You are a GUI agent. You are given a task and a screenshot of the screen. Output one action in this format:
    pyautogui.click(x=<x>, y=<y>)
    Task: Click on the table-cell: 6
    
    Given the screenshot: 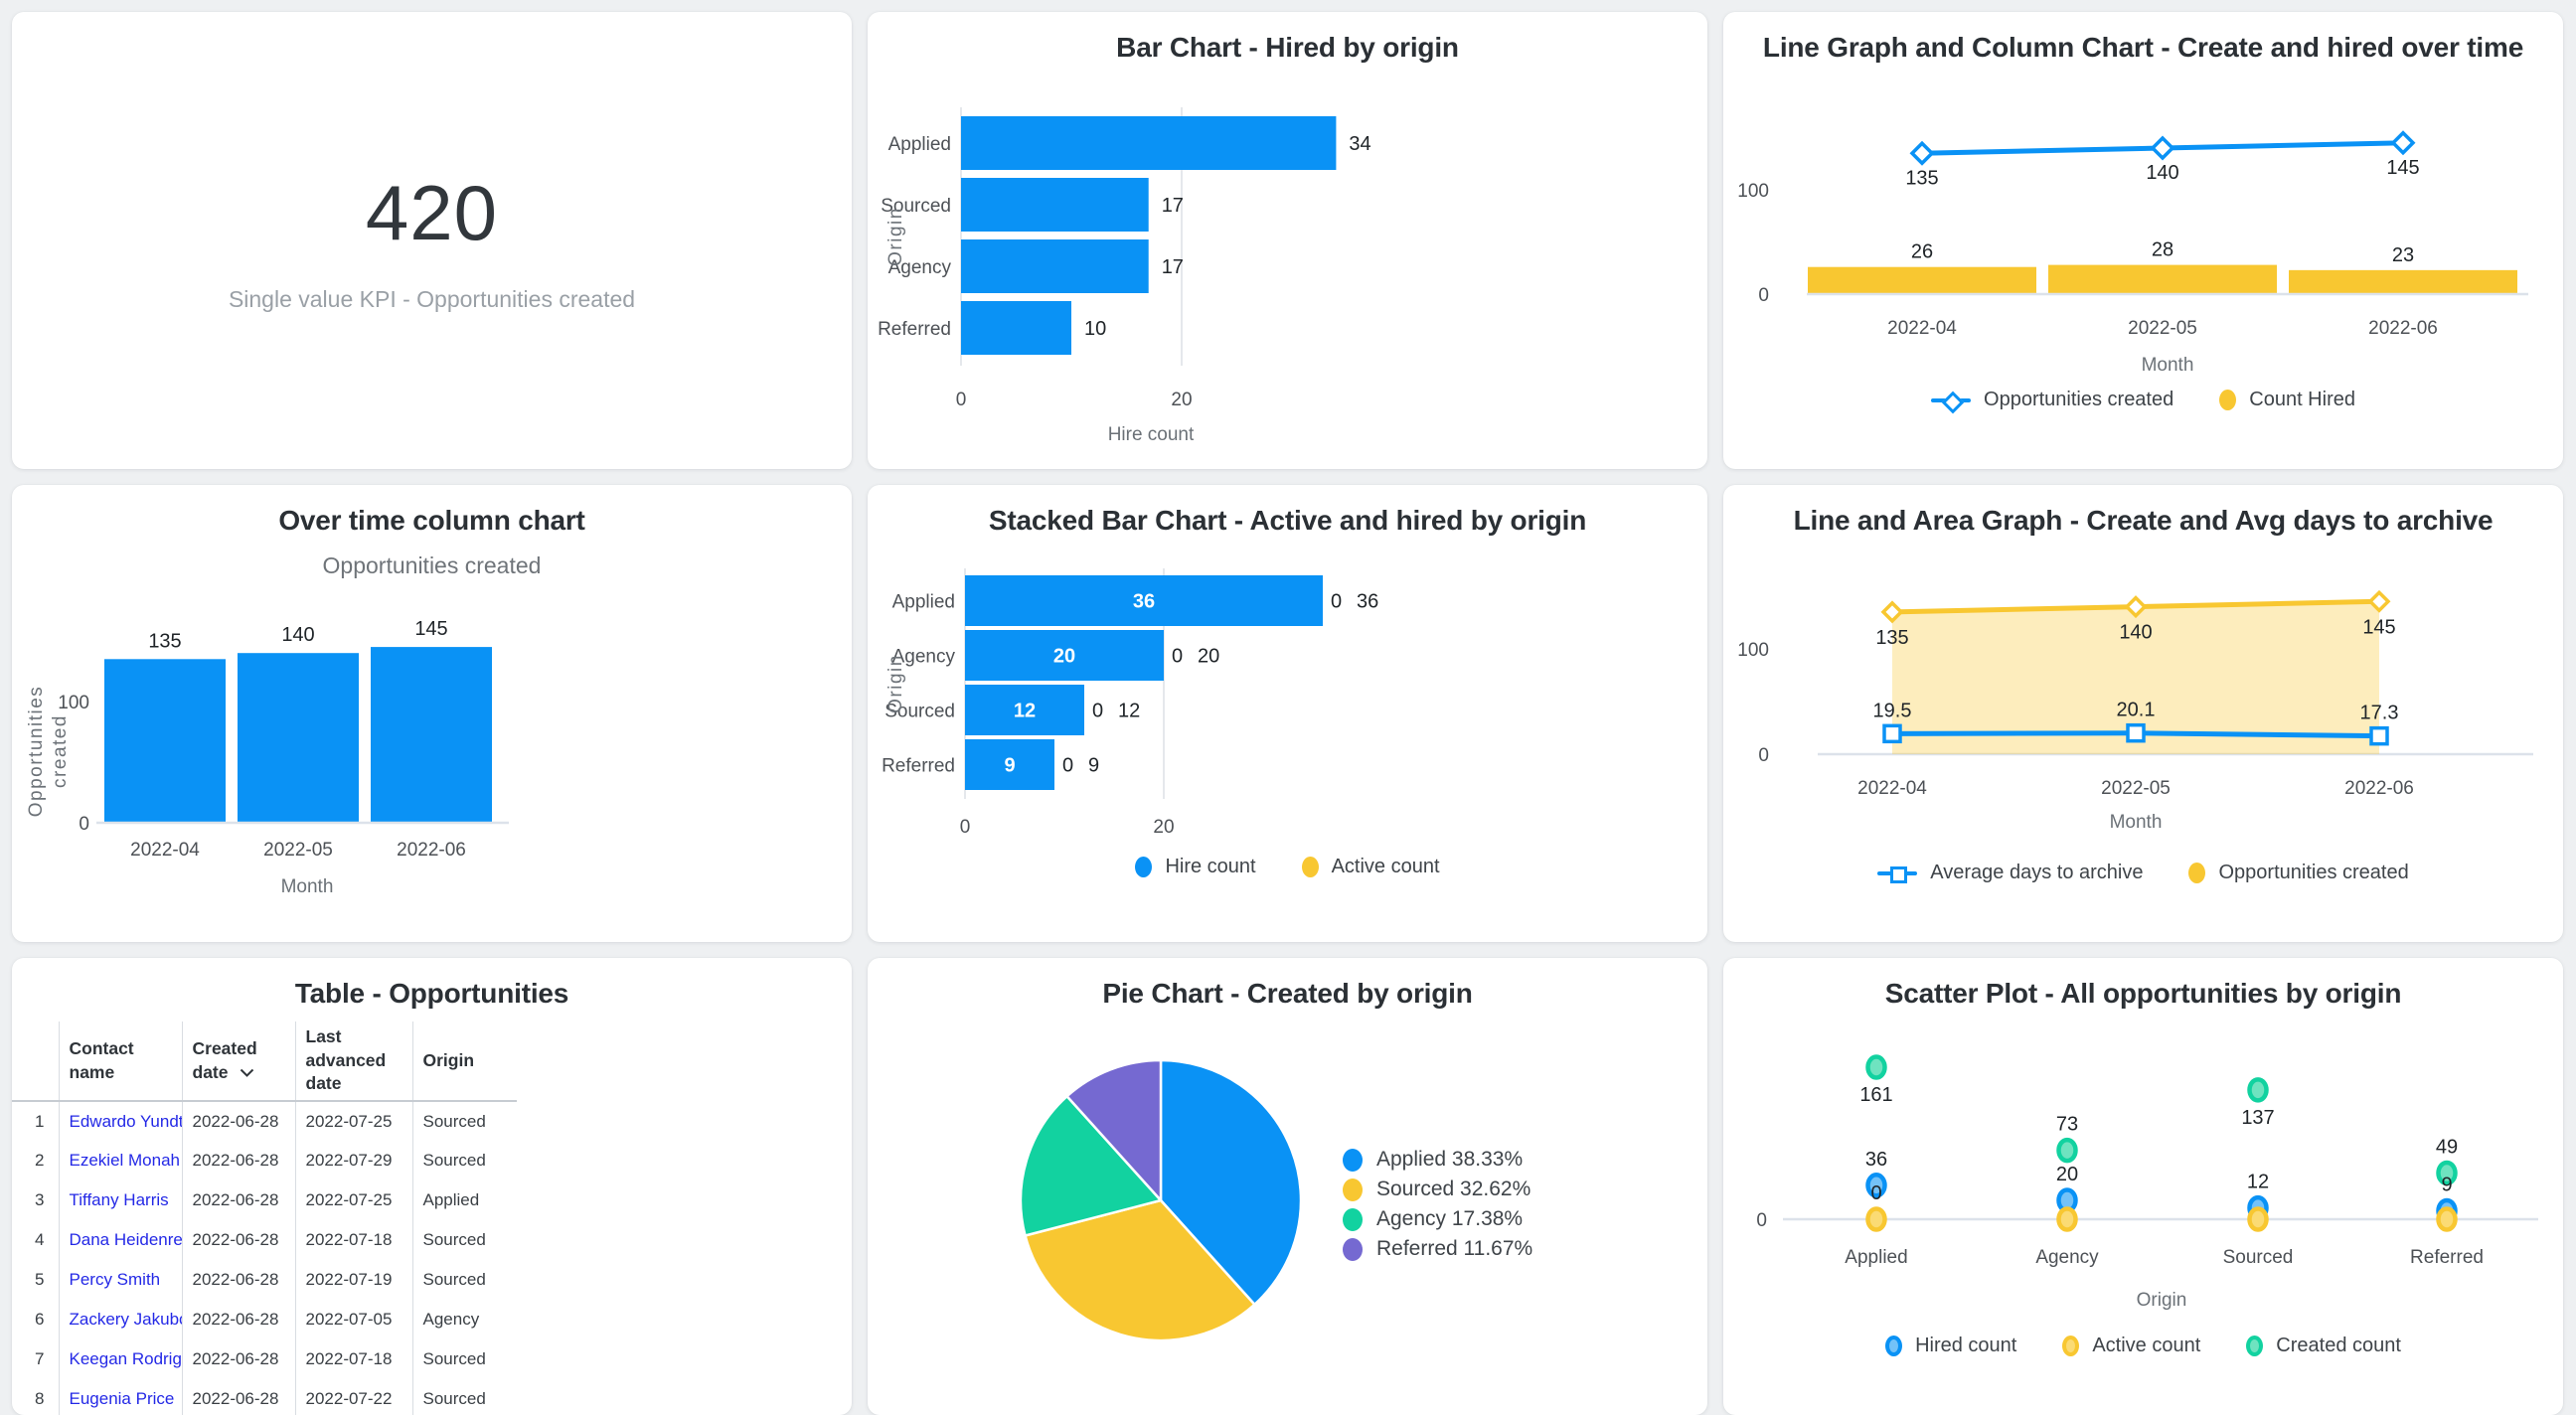 What is the action you would take?
    pyautogui.click(x=40, y=1320)
    